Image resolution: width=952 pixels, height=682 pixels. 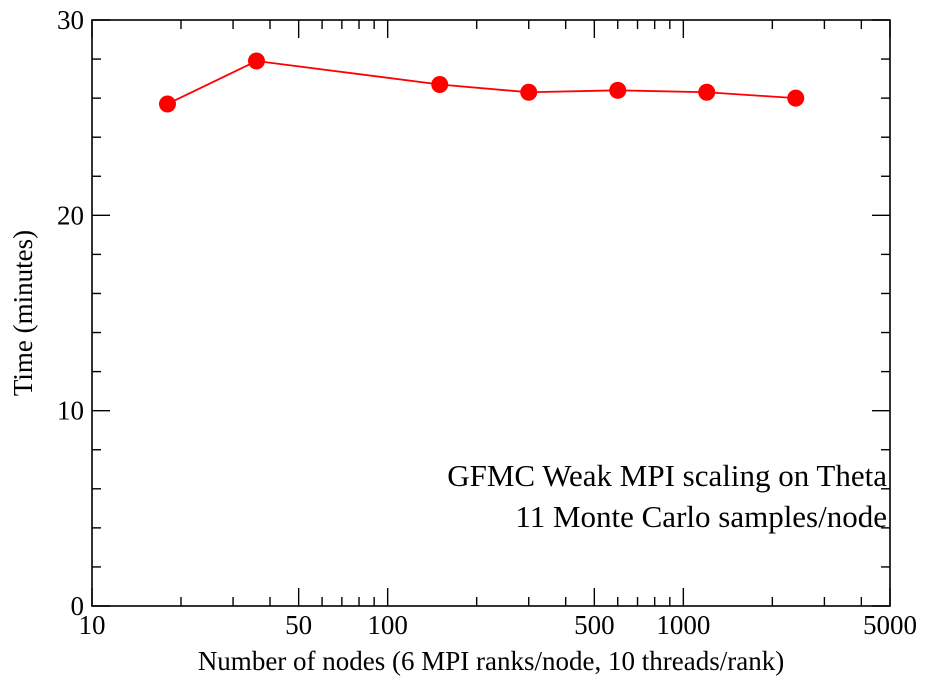 I want to click on x-tick-label: 500, so click(x=594, y=625).